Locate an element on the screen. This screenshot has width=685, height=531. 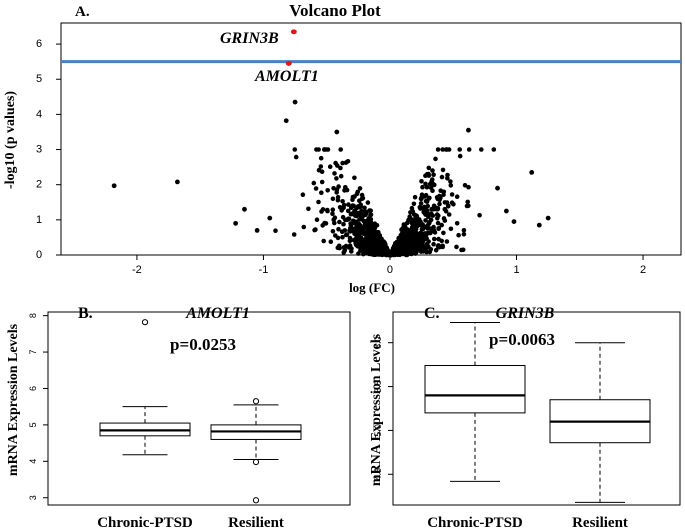
category-label: Chronic-PTSD is located at coordinates (475, 523).